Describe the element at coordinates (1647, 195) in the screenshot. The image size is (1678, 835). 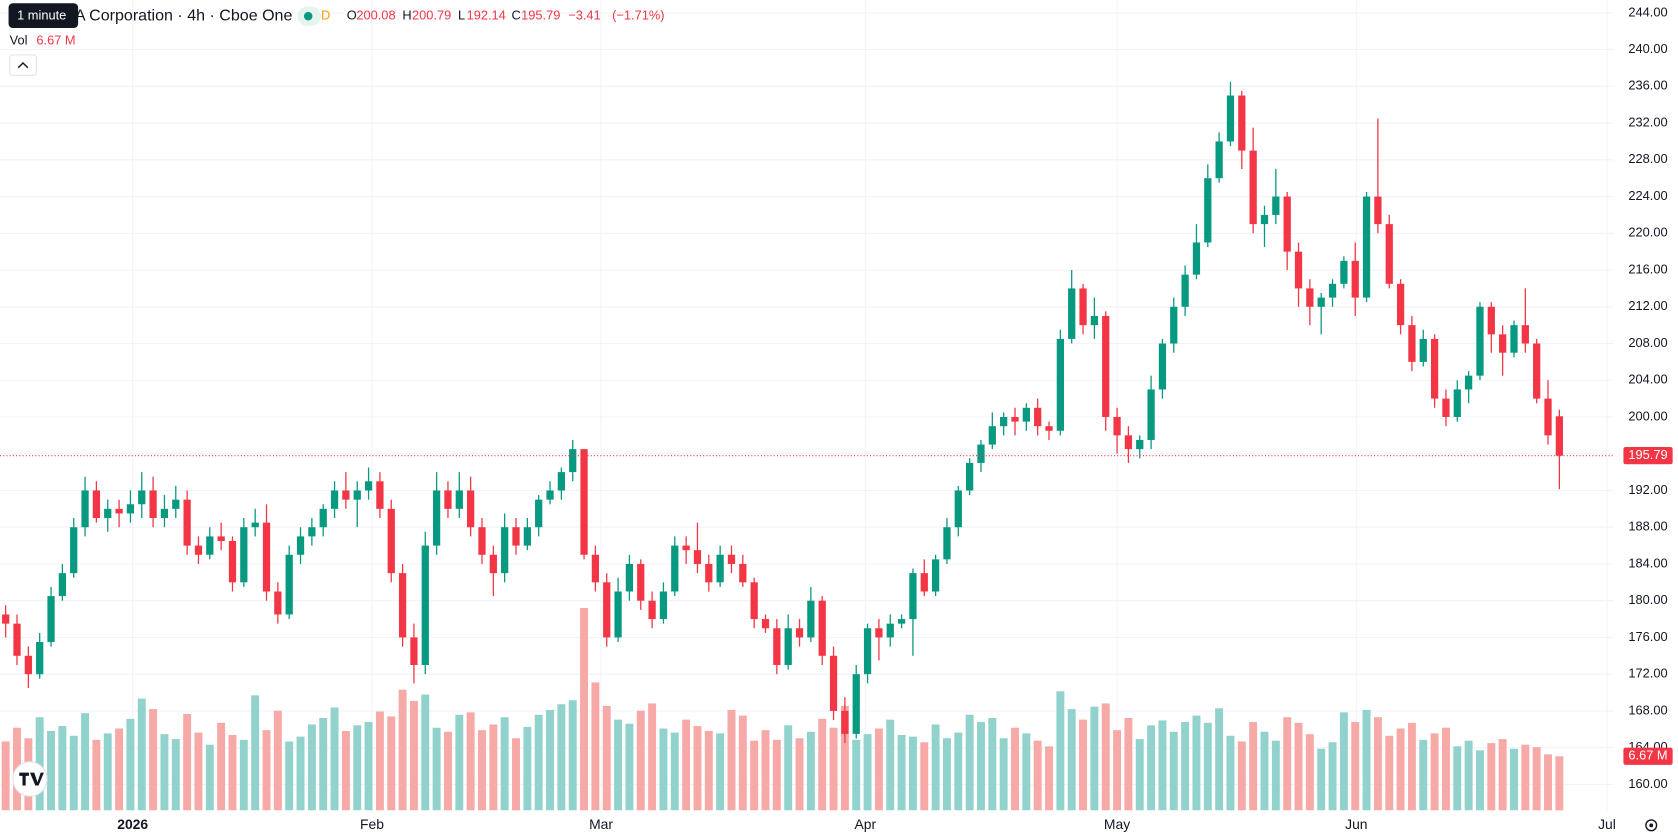
I see `y-tick-label: 224.00` at that location.